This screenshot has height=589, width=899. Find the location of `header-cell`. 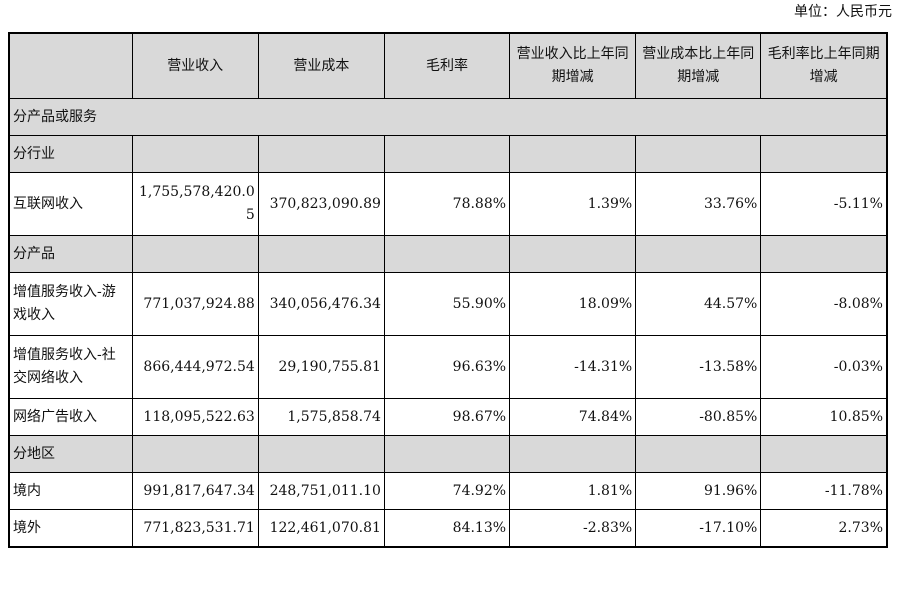

header-cell is located at coordinates (70, 65).